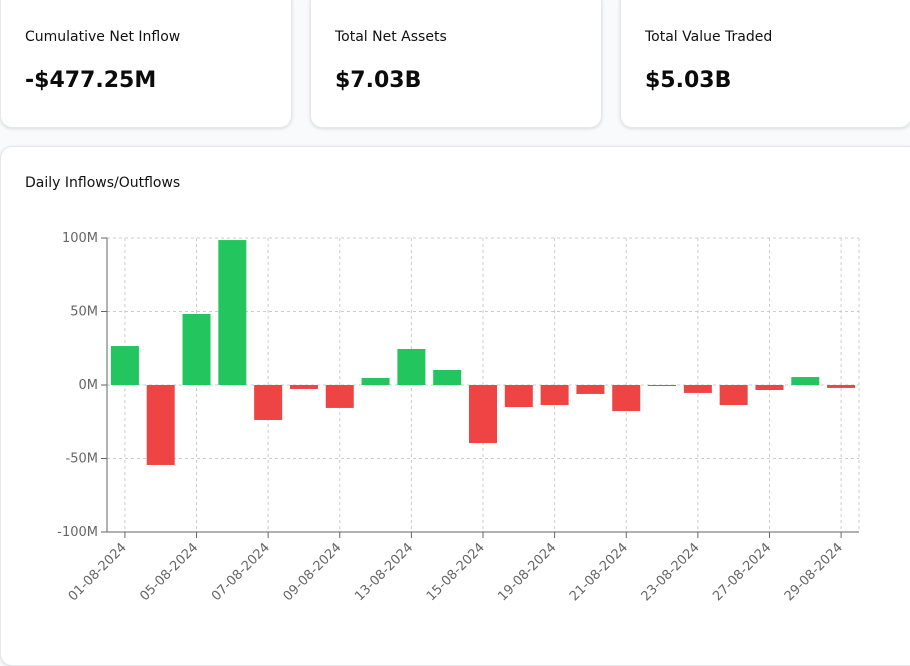 The width and height of the screenshot is (910, 666). What do you see at coordinates (375, 381) in the screenshot?
I see `bar-12-08-2024` at bounding box center [375, 381].